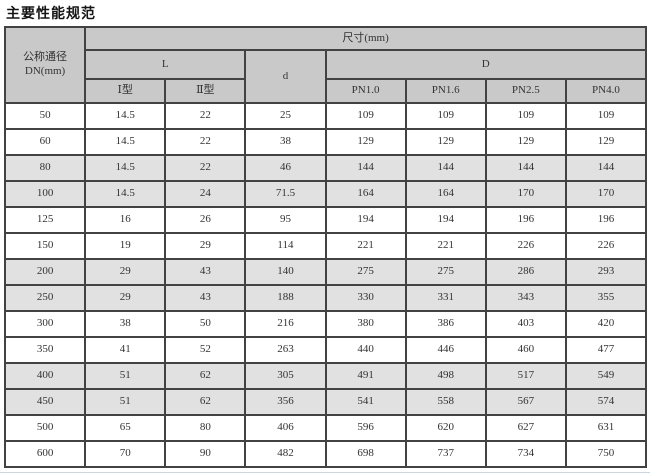  What do you see at coordinates (325, 272) in the screenshot?
I see `table-row-dn200: 200 29 43 140 275 275 286 293` at bounding box center [325, 272].